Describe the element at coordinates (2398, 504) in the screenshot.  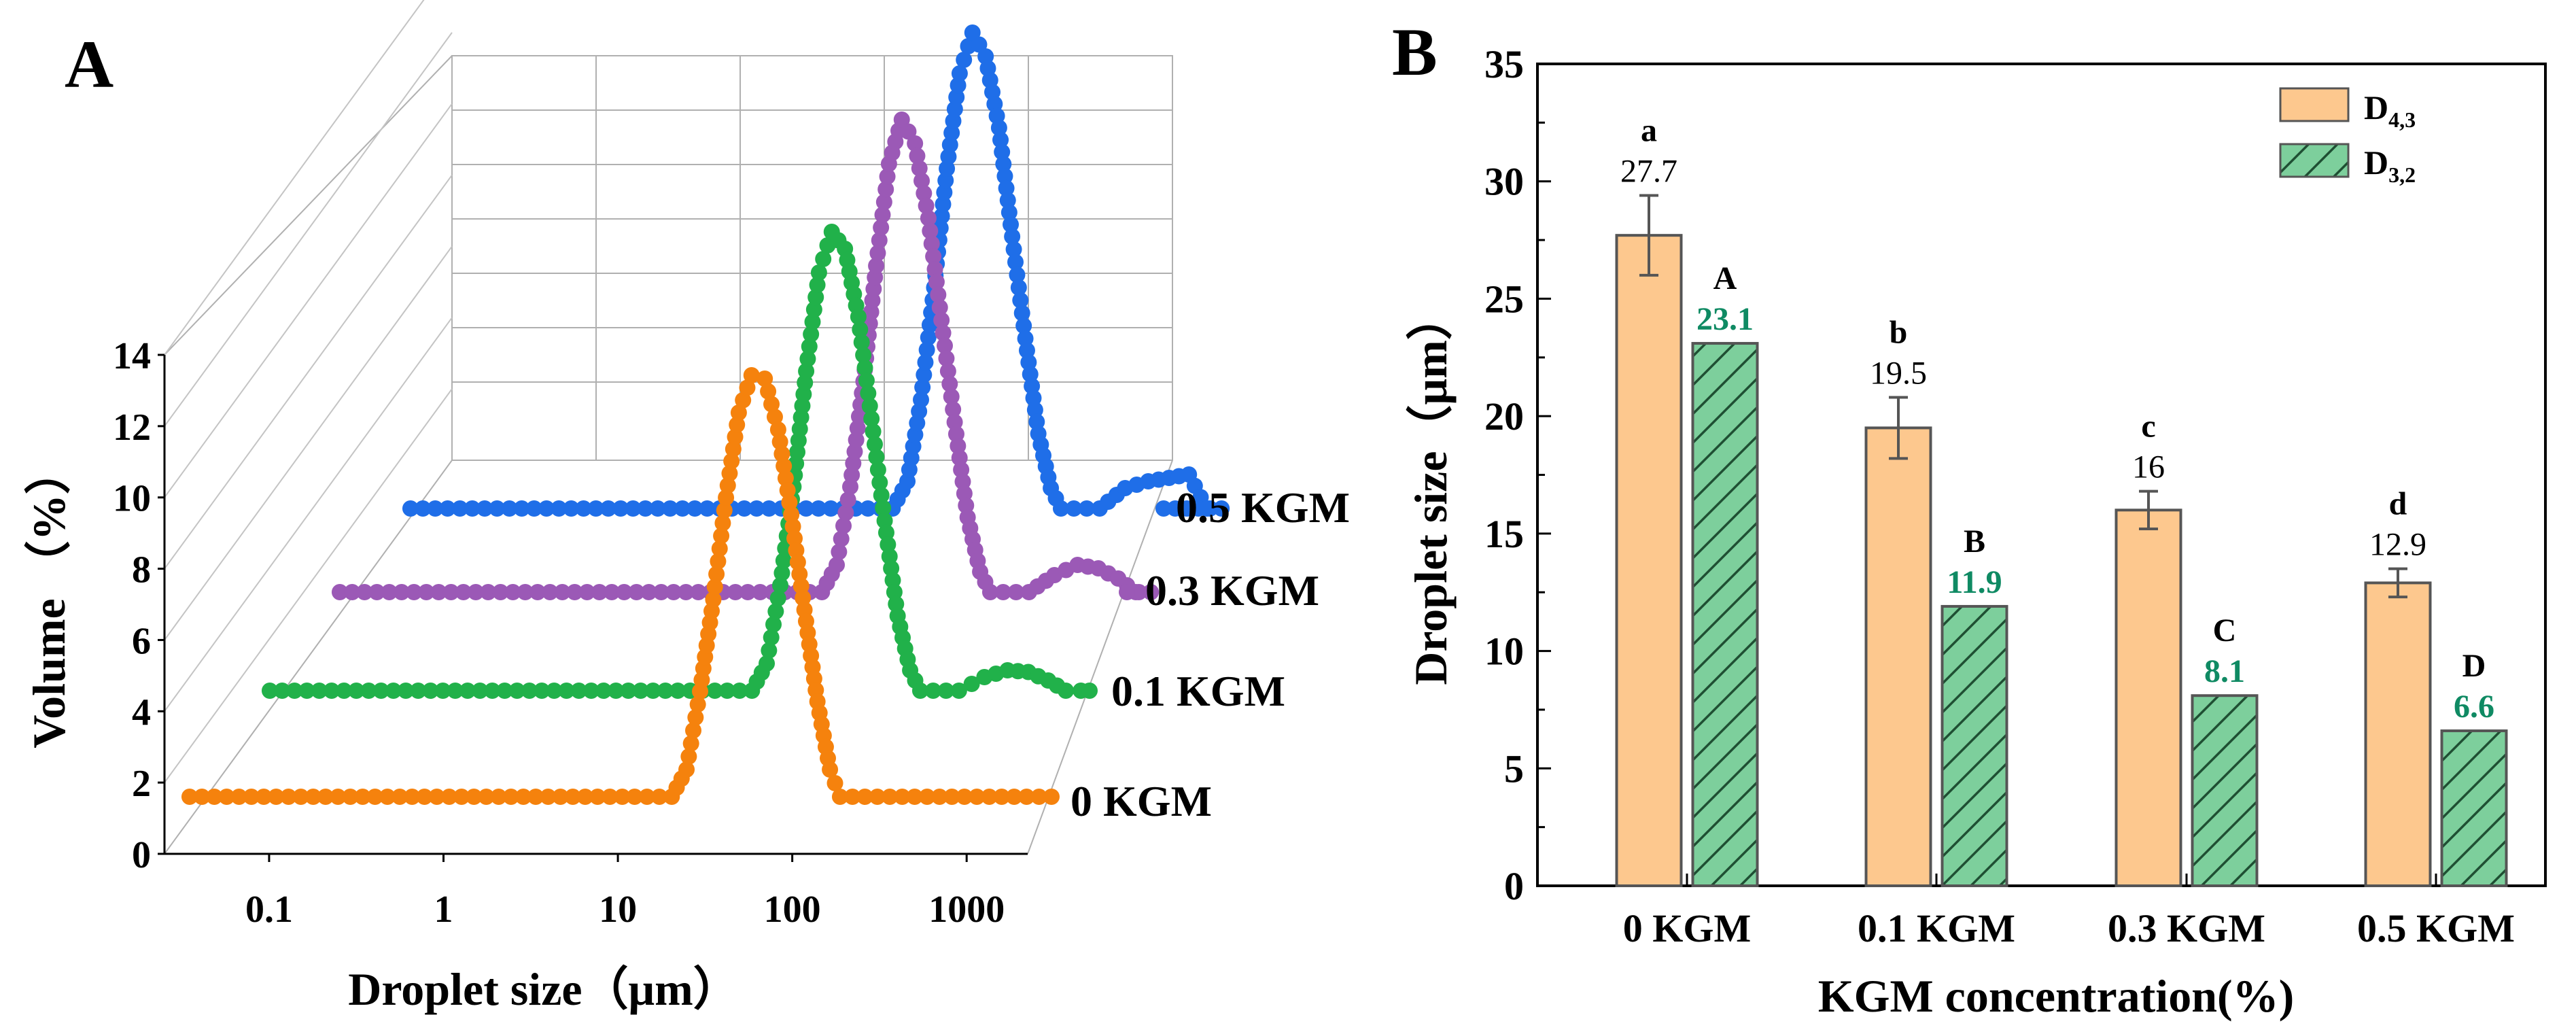
I see `significance-letter: d` at that location.